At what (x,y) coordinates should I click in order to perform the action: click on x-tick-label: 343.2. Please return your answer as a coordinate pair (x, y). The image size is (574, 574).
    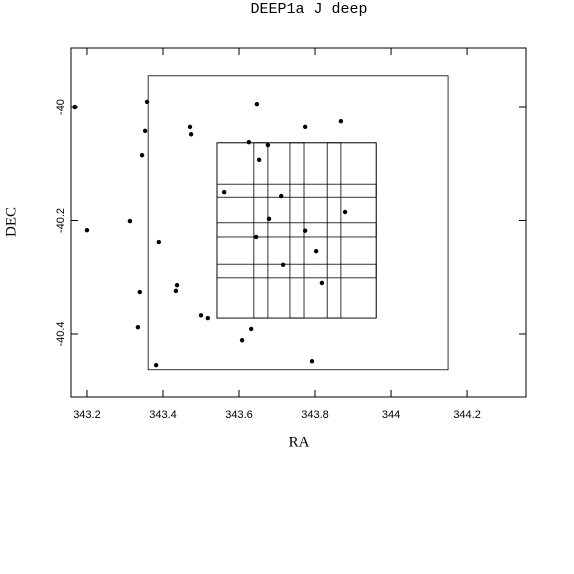
    Looking at the image, I should click on (87, 415).